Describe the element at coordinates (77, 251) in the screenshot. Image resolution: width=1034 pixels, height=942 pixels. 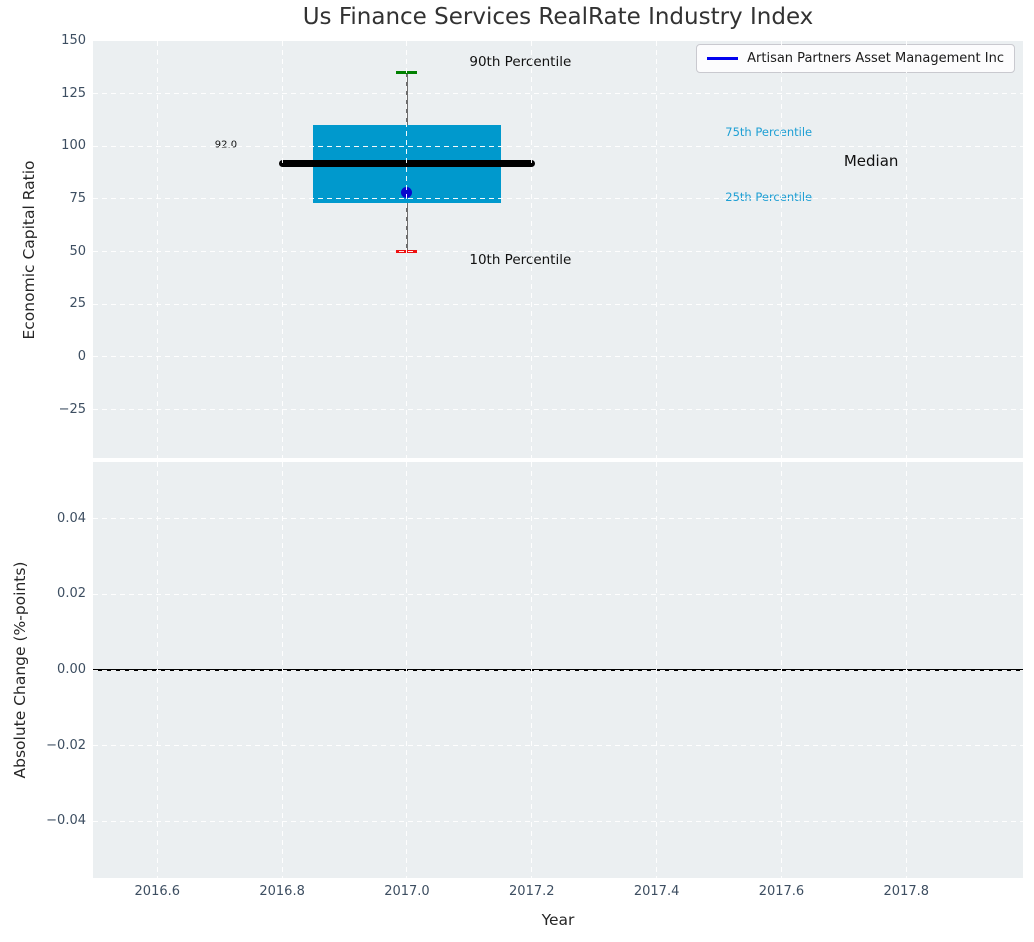
I see `y-tick-label: 50` at that location.